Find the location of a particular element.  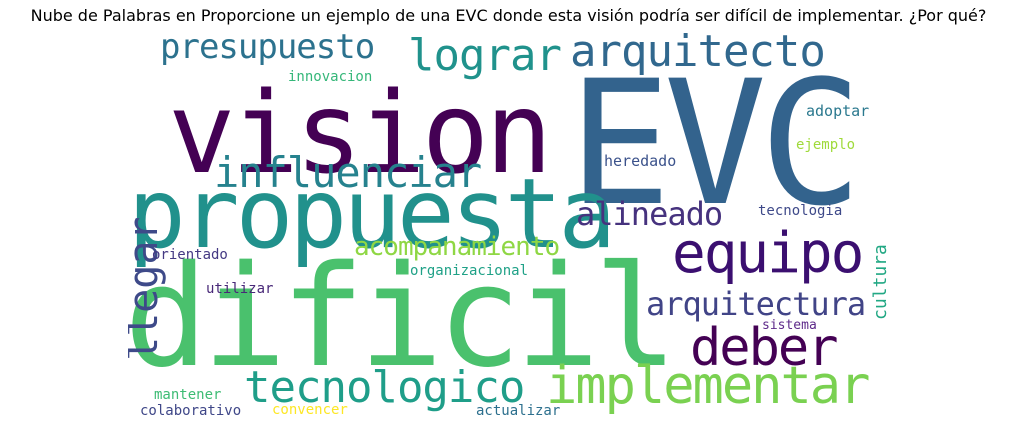

word-lograr: lograr is located at coordinates (485, 55).